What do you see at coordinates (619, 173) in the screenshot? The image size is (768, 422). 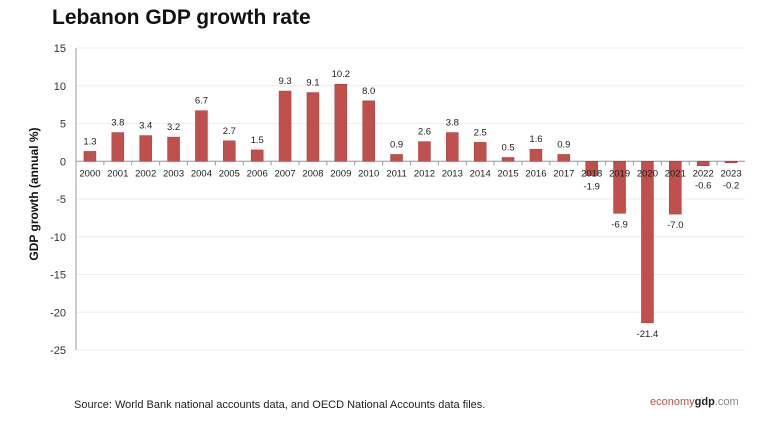 I see `x-tick-label: 2019` at bounding box center [619, 173].